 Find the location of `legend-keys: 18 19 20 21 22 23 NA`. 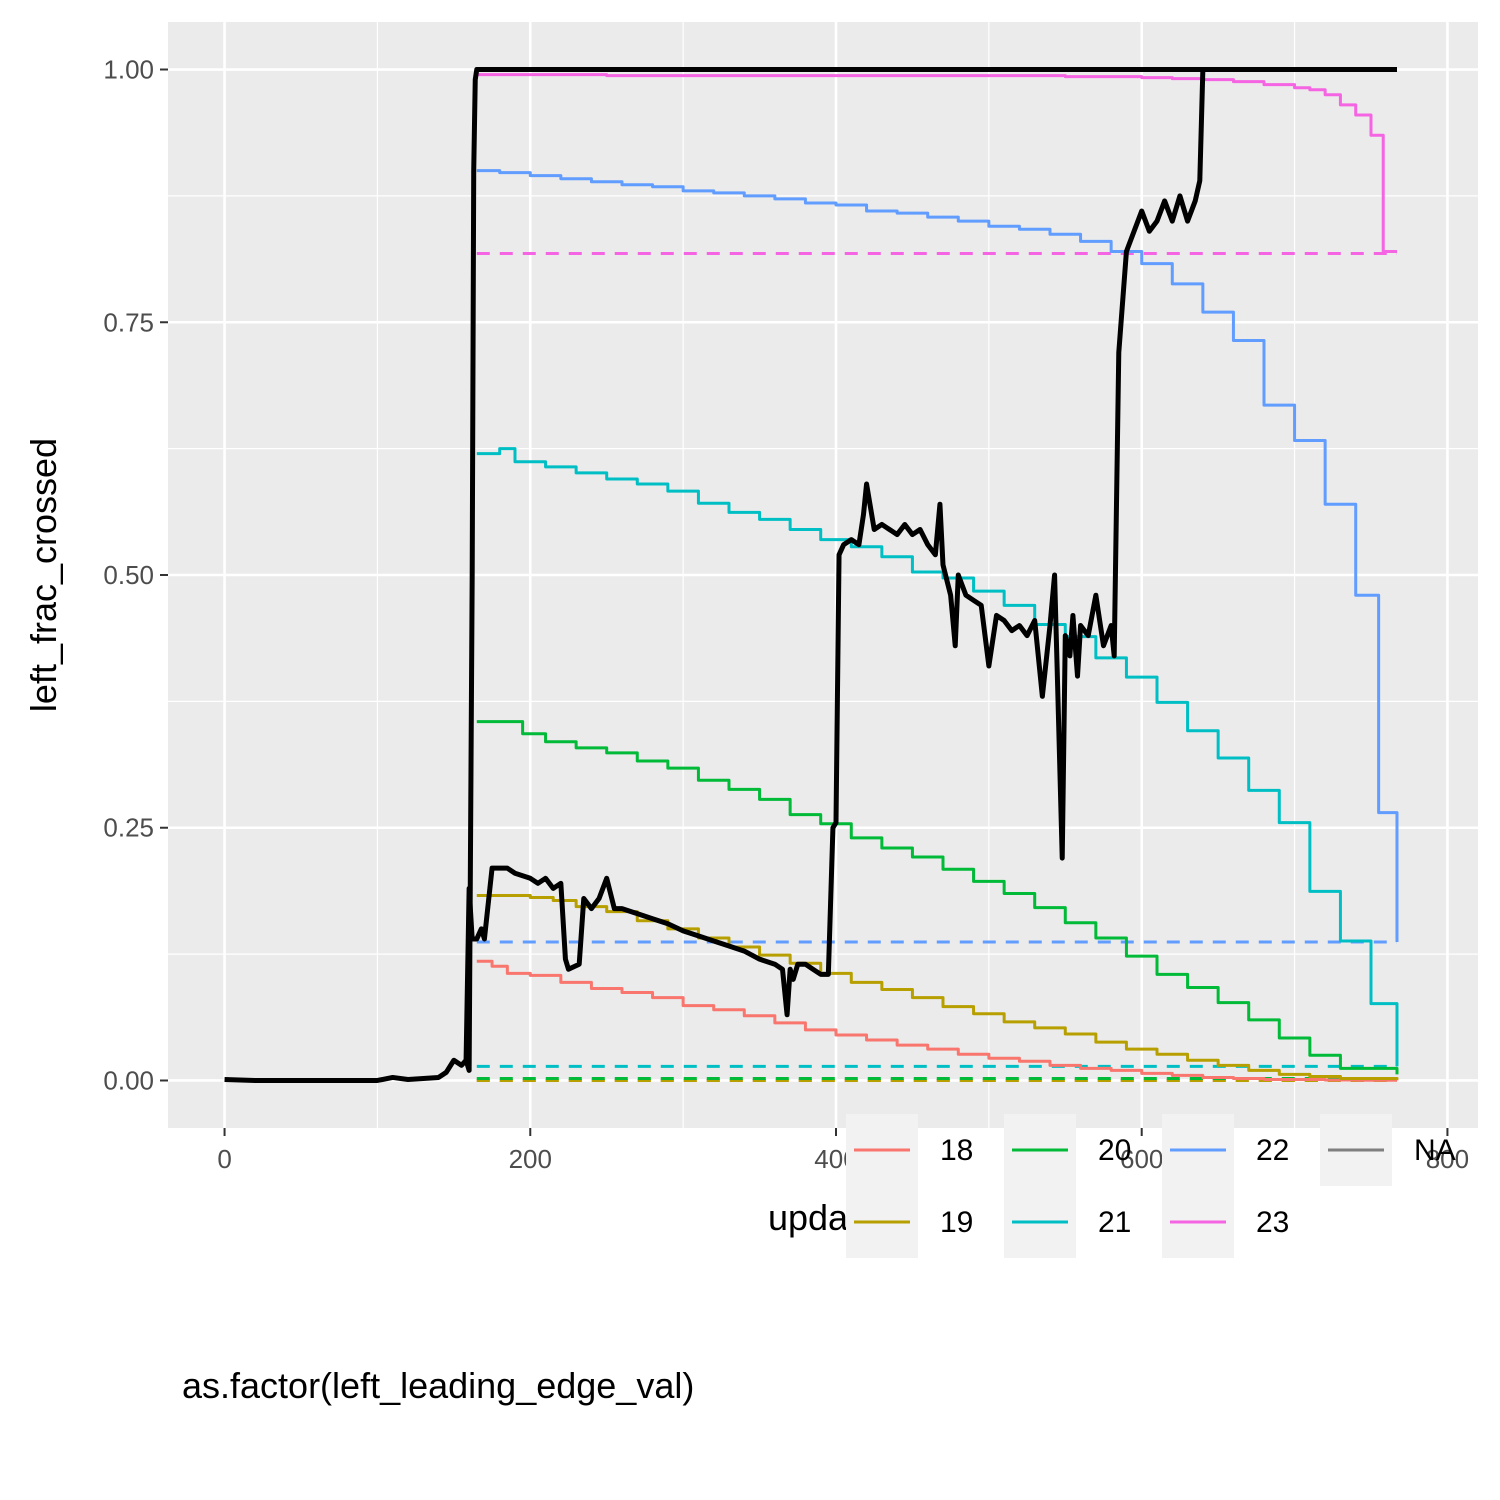

legend-keys: 18 19 20 21 22 23 NA is located at coordinates (1151, 1186).